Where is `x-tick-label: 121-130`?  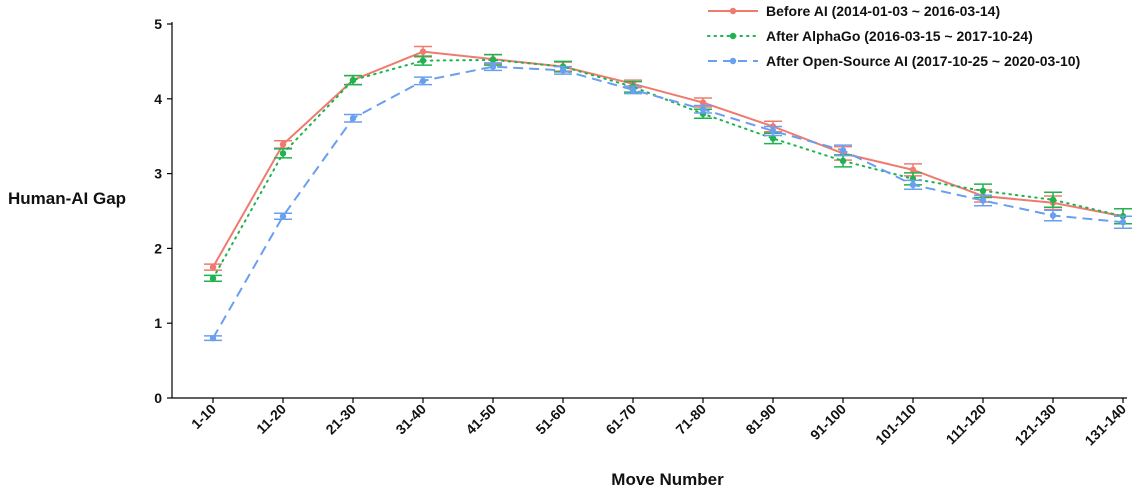 x-tick-label: 121-130 is located at coordinates (1035, 425).